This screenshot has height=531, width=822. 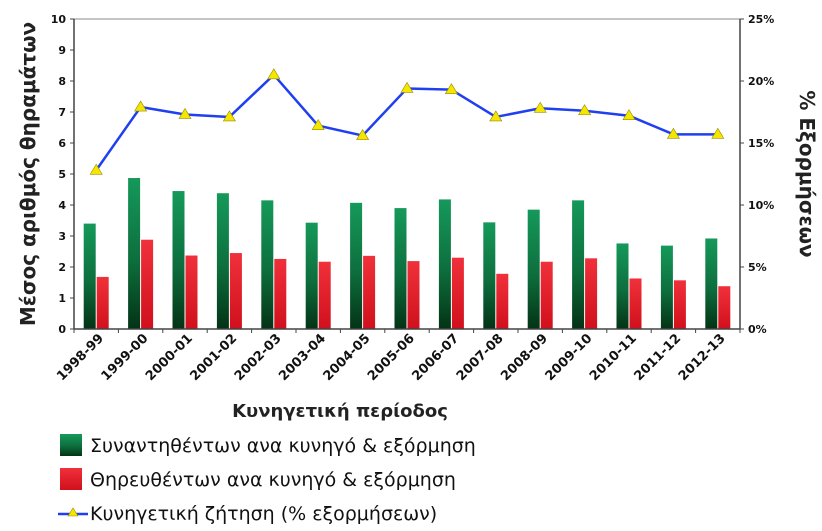 What do you see at coordinates (761, 19) in the screenshot?
I see `y2-tick-label: 25%` at bounding box center [761, 19].